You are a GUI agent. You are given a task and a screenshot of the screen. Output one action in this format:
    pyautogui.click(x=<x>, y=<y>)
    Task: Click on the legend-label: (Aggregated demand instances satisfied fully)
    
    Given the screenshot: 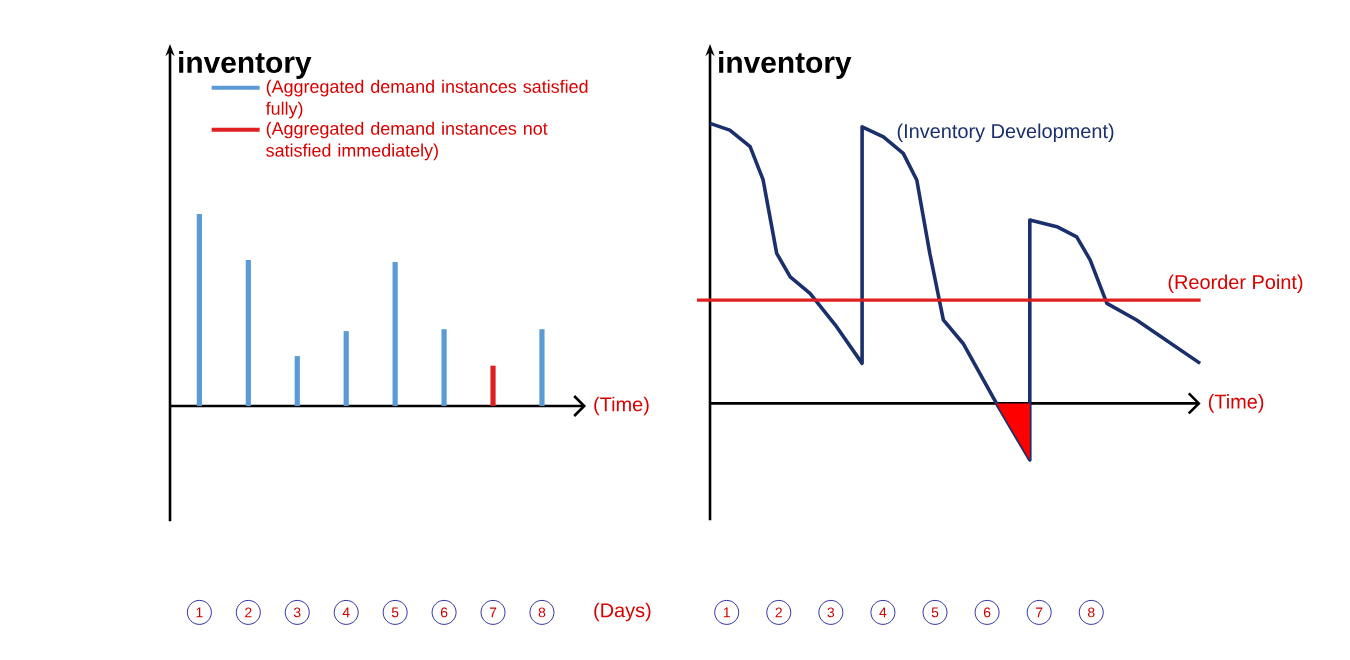 What is the action you would take?
    pyautogui.click(x=426, y=99)
    